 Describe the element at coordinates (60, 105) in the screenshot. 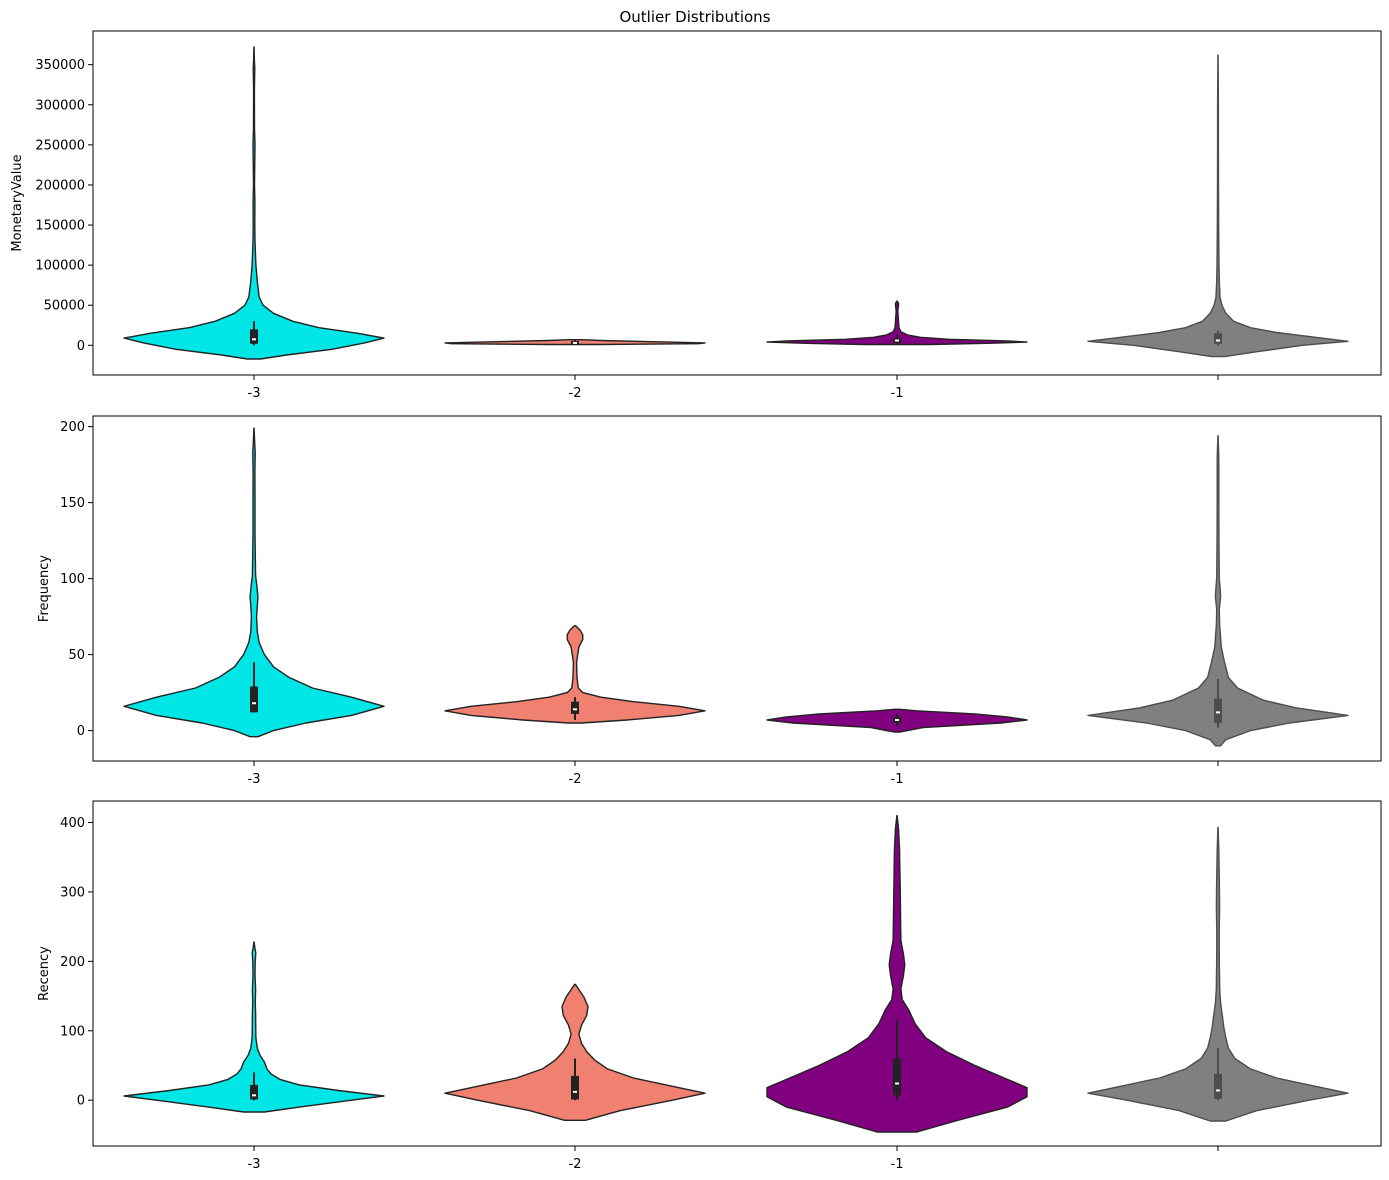

I see `y-tick-label: 300000` at that location.